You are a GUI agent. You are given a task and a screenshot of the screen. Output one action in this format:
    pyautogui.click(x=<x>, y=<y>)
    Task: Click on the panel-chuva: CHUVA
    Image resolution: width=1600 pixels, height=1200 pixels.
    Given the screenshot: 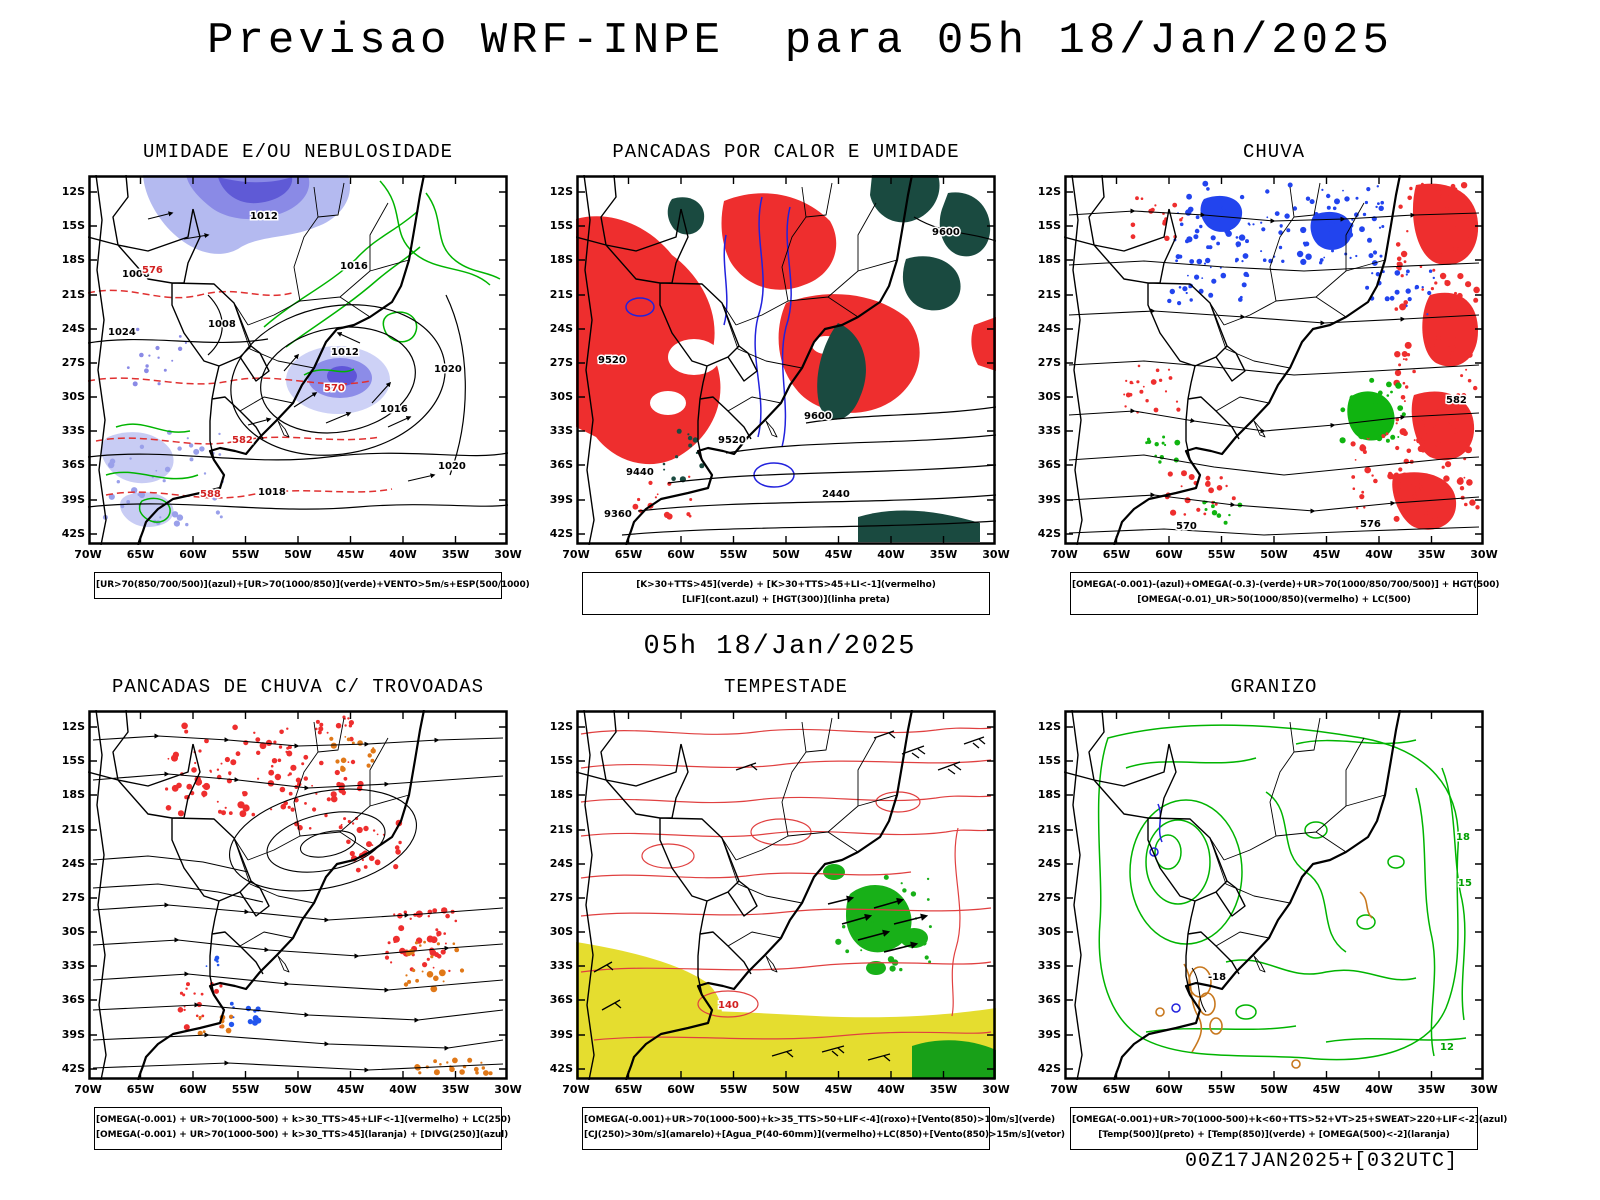 What is the action you would take?
    pyautogui.click(x=1269, y=378)
    